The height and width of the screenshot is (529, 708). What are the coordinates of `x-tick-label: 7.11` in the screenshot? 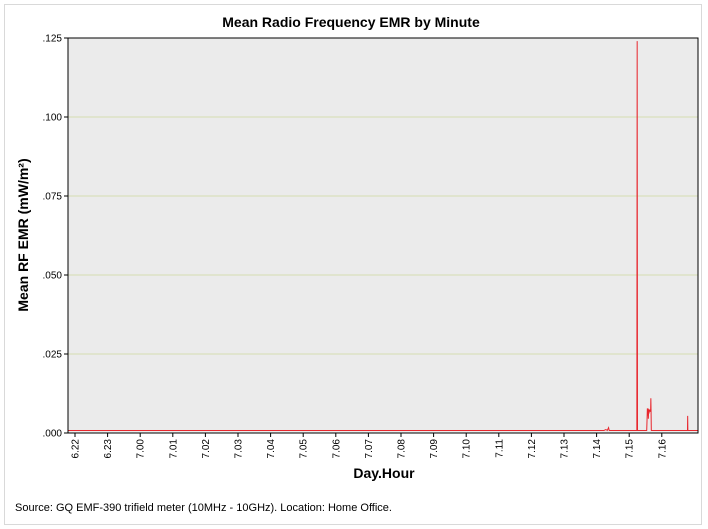 It's located at (499, 448).